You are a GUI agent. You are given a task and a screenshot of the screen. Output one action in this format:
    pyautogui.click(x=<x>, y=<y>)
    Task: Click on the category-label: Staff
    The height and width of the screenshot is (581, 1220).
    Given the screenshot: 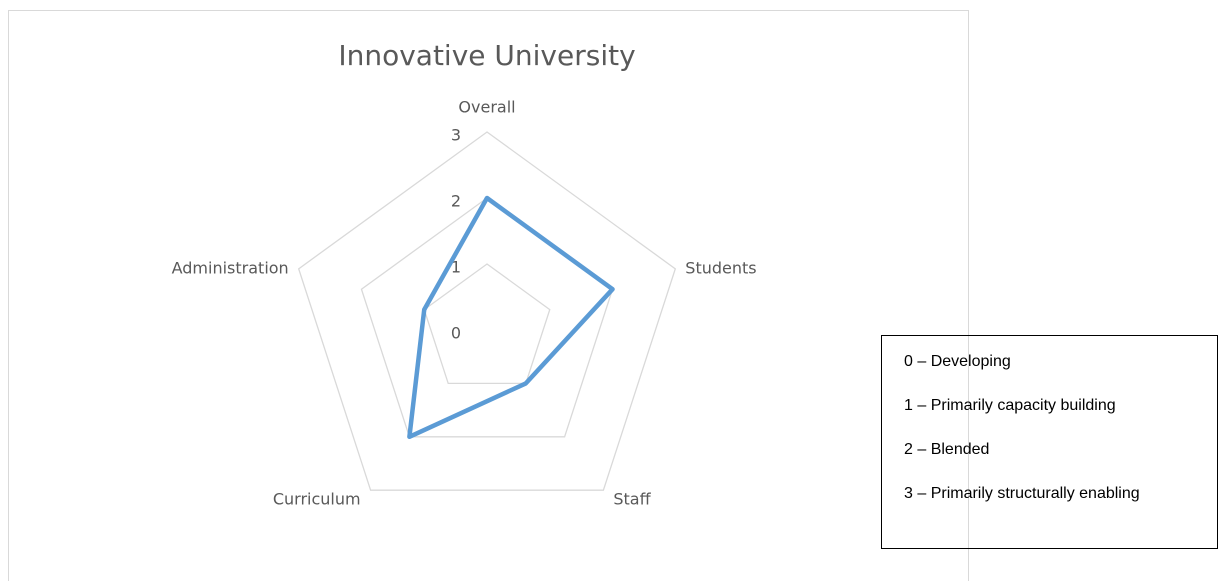 What is the action you would take?
    pyautogui.click(x=632, y=499)
    